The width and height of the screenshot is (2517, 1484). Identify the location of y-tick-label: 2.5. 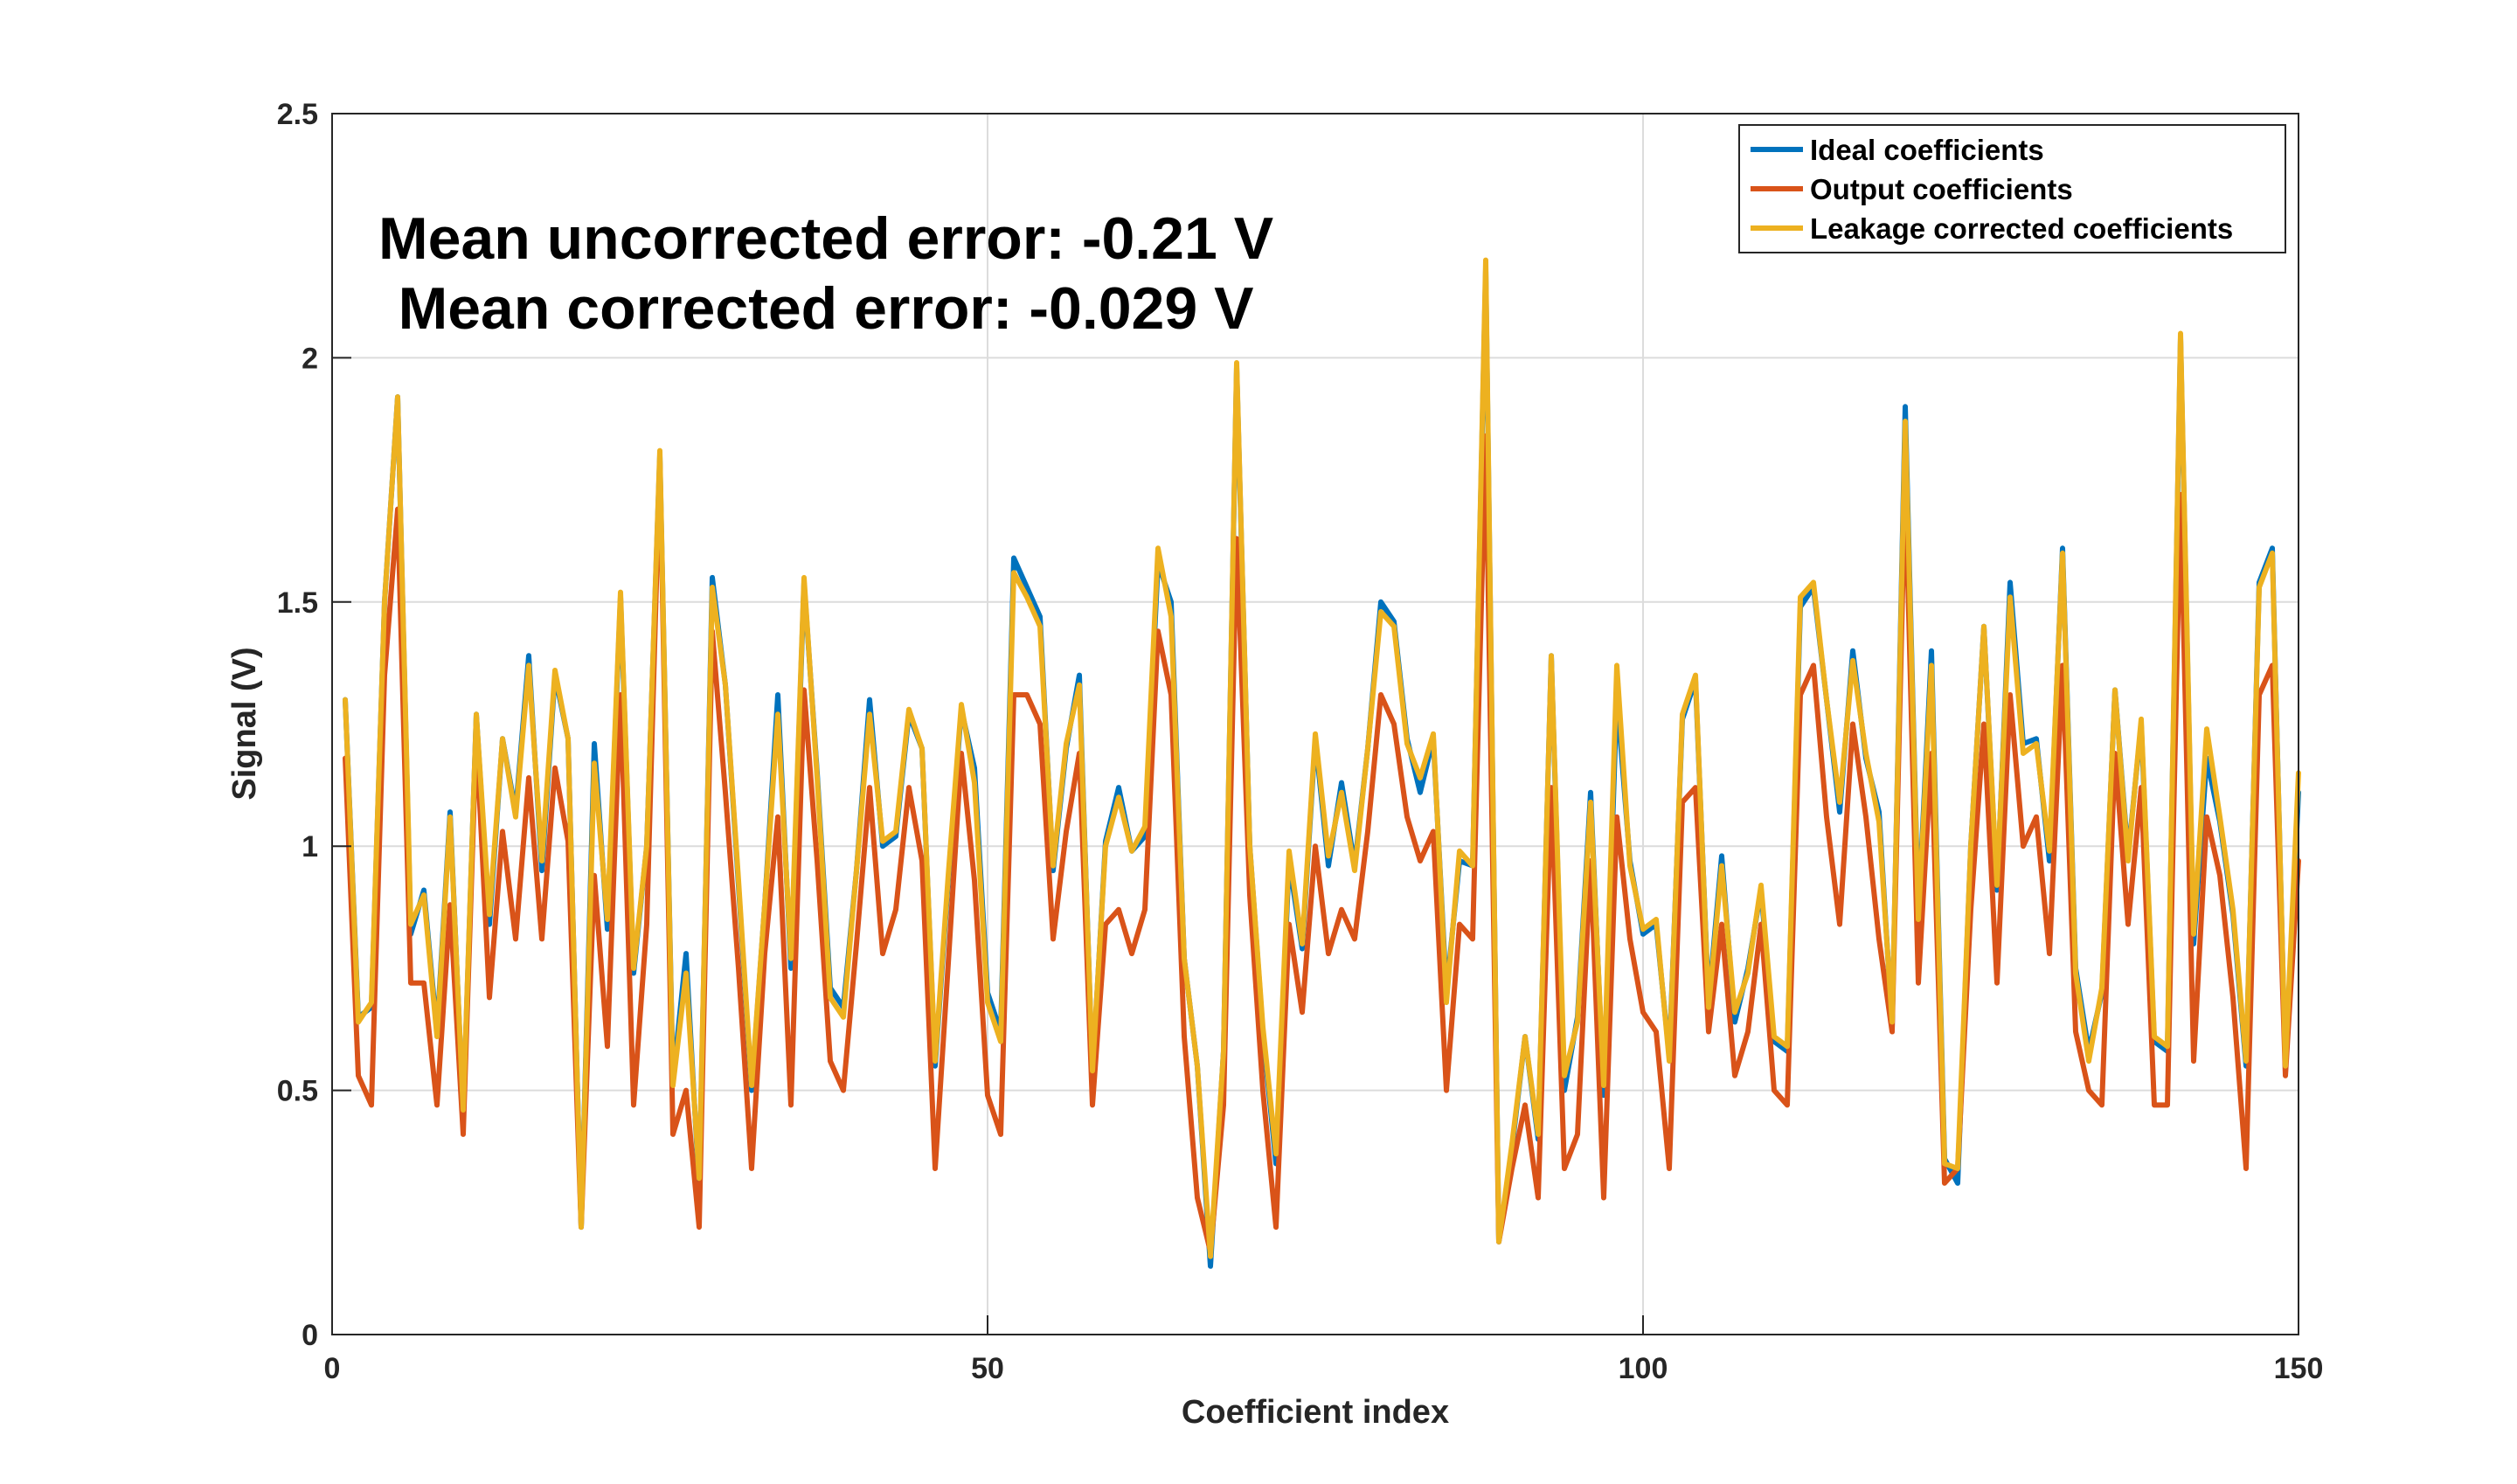
(297, 114).